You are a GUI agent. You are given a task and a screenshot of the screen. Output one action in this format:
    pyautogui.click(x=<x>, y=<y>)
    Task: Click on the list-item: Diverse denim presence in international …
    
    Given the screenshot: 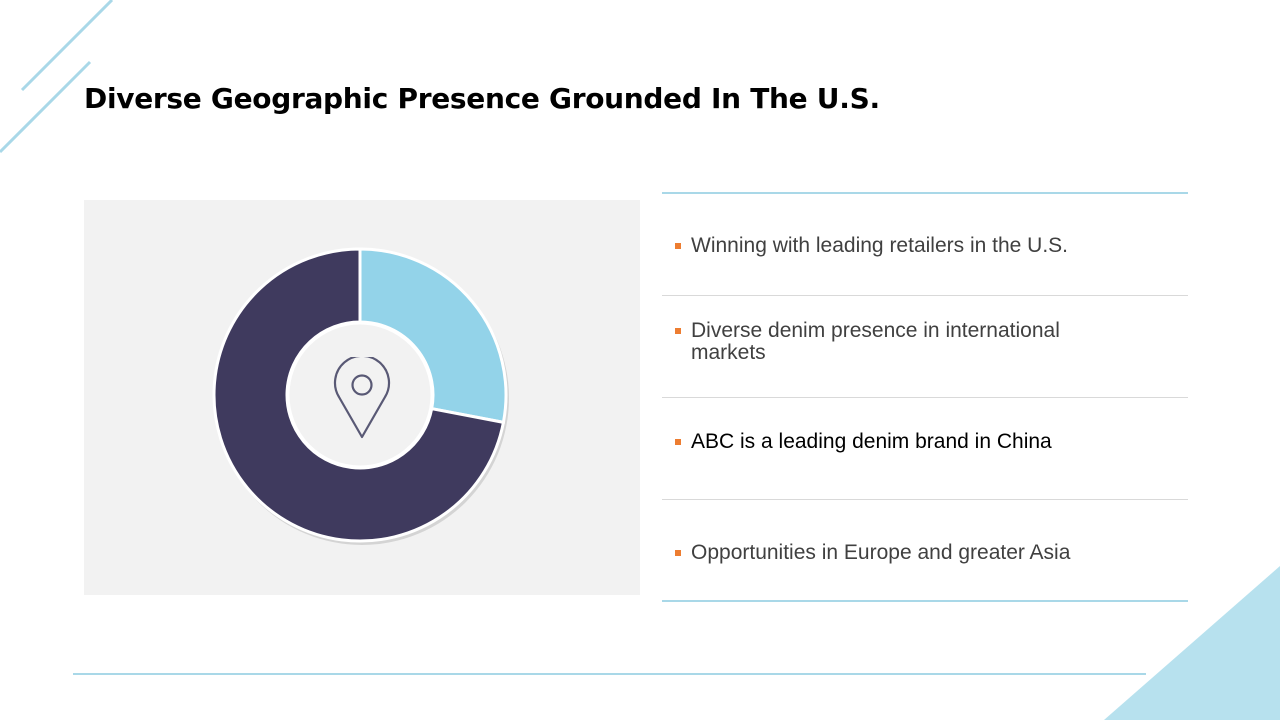 What is the action you would take?
    pyautogui.click(x=885, y=342)
    